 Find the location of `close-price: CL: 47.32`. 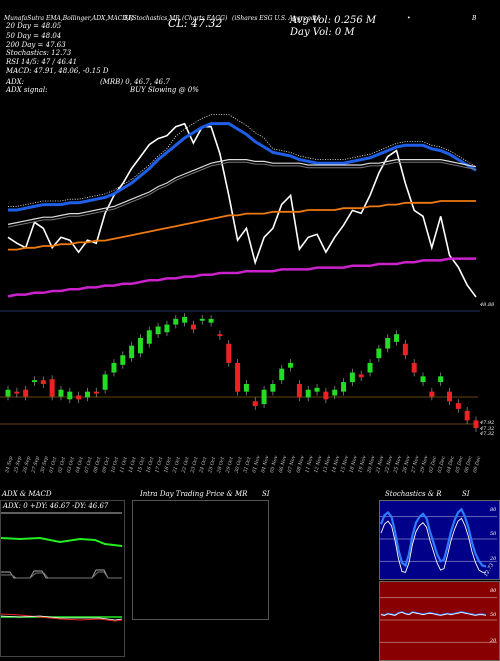

close-price: CL: 47.32 is located at coordinates (195, 23).